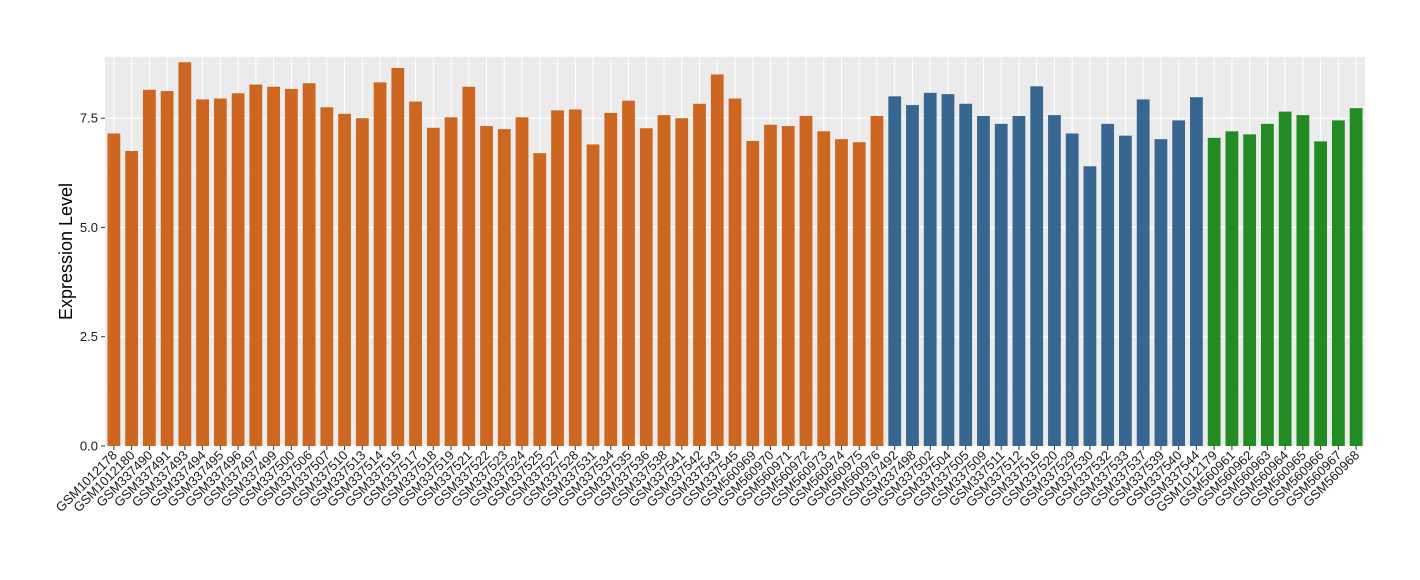  Describe the element at coordinates (1179, 283) in the screenshot. I see `bar-GSM337540` at that location.